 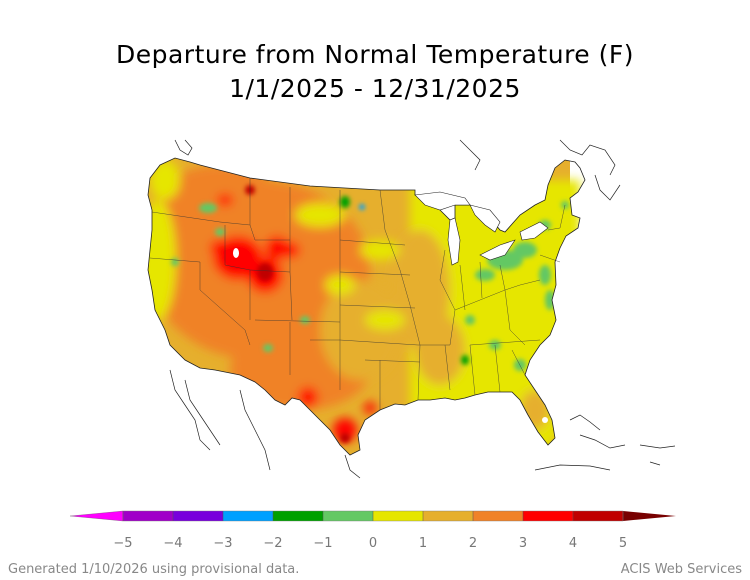 I want to click on legend-tick: 2, so click(x=473, y=543).